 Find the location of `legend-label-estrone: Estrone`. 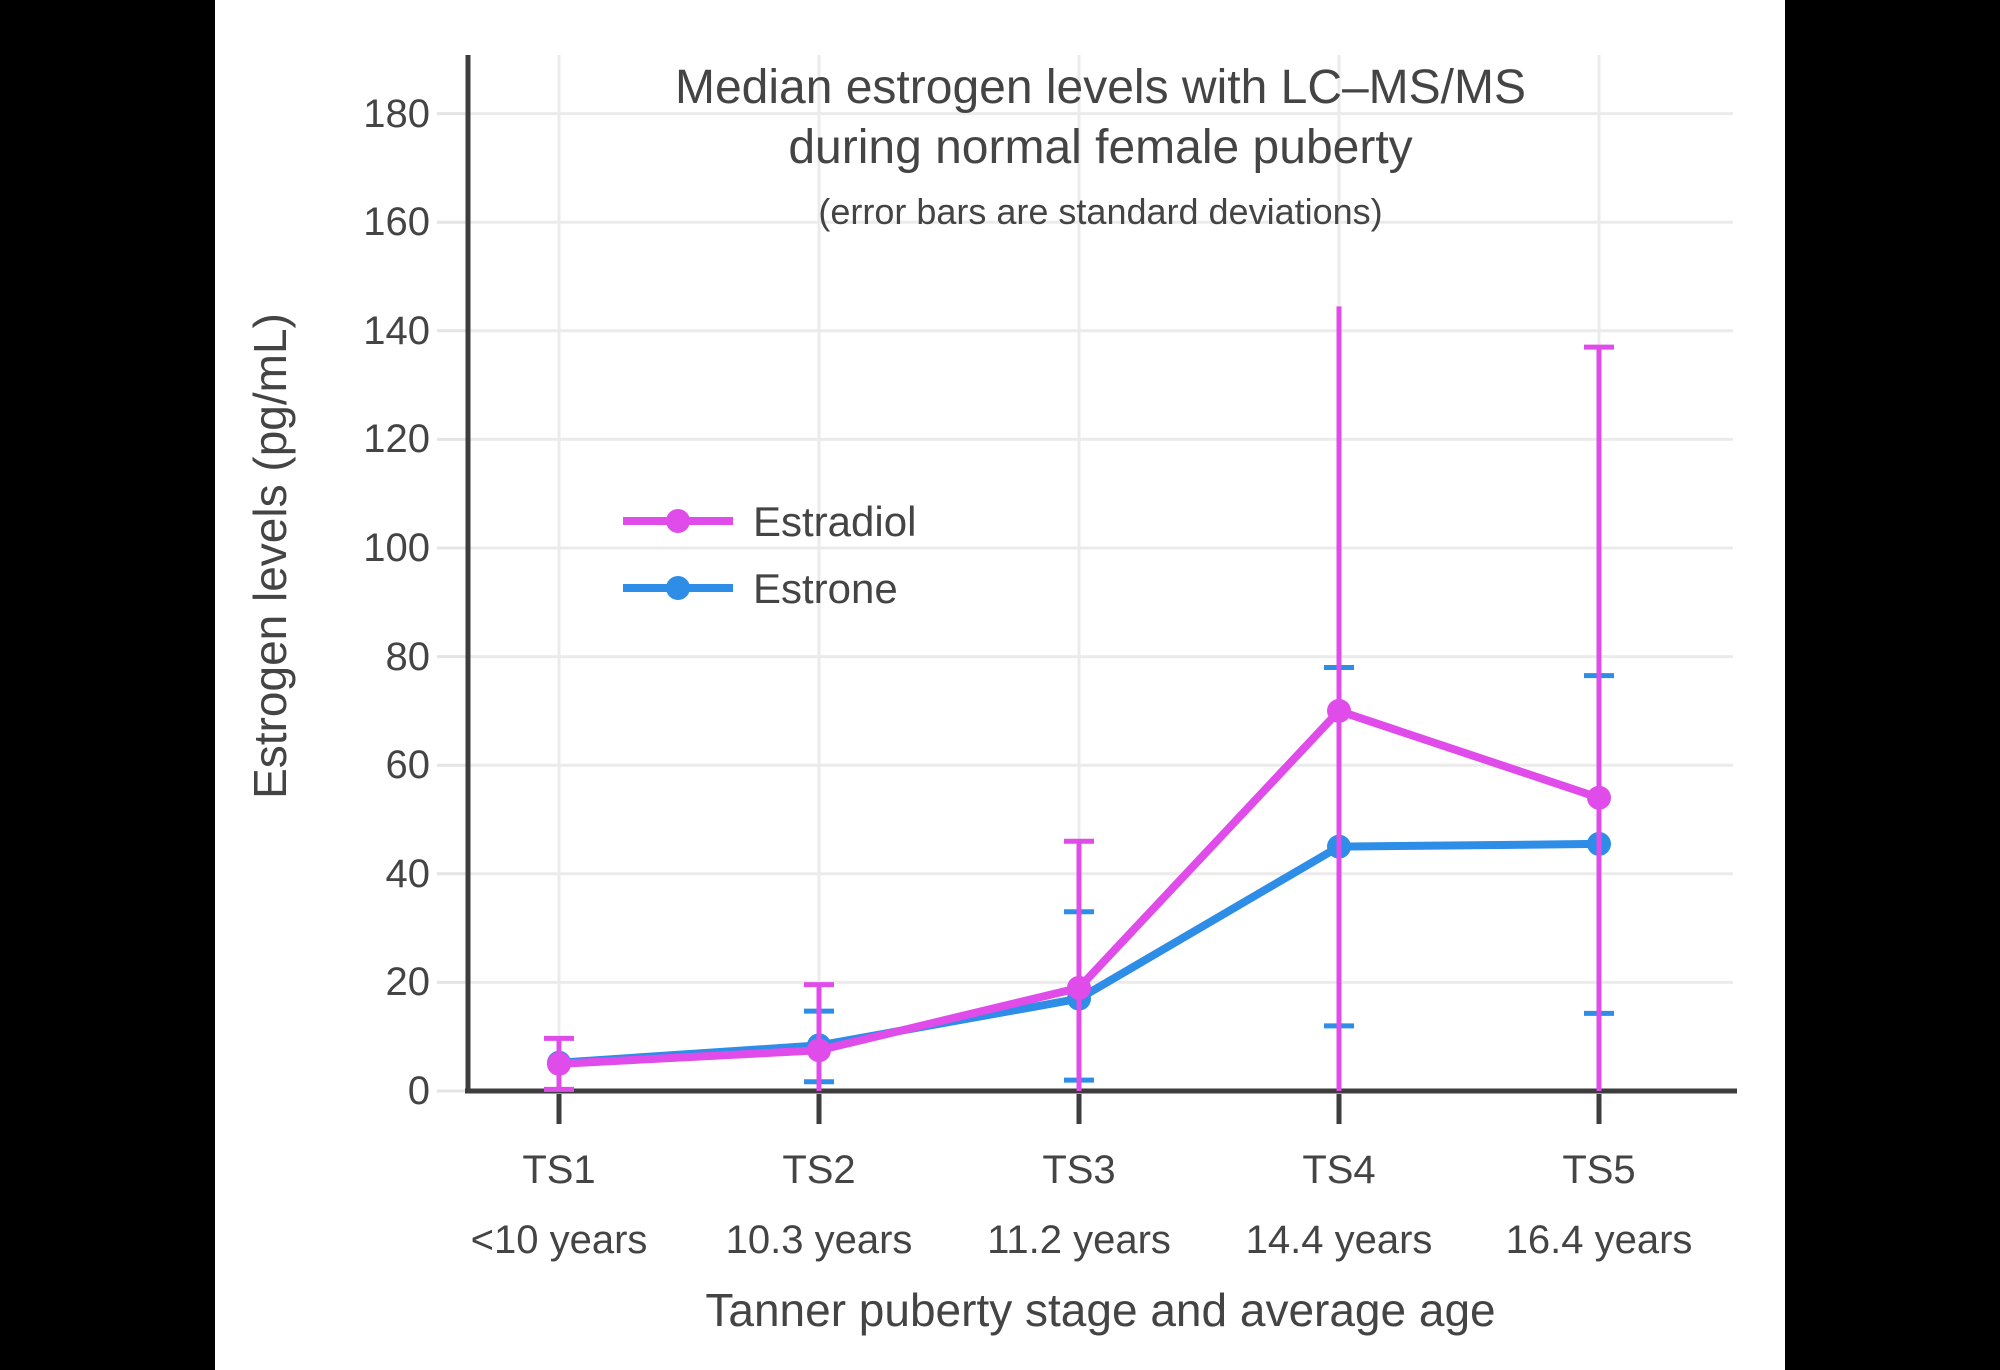

legend-label-estrone: Estrone is located at coordinates (825, 588).